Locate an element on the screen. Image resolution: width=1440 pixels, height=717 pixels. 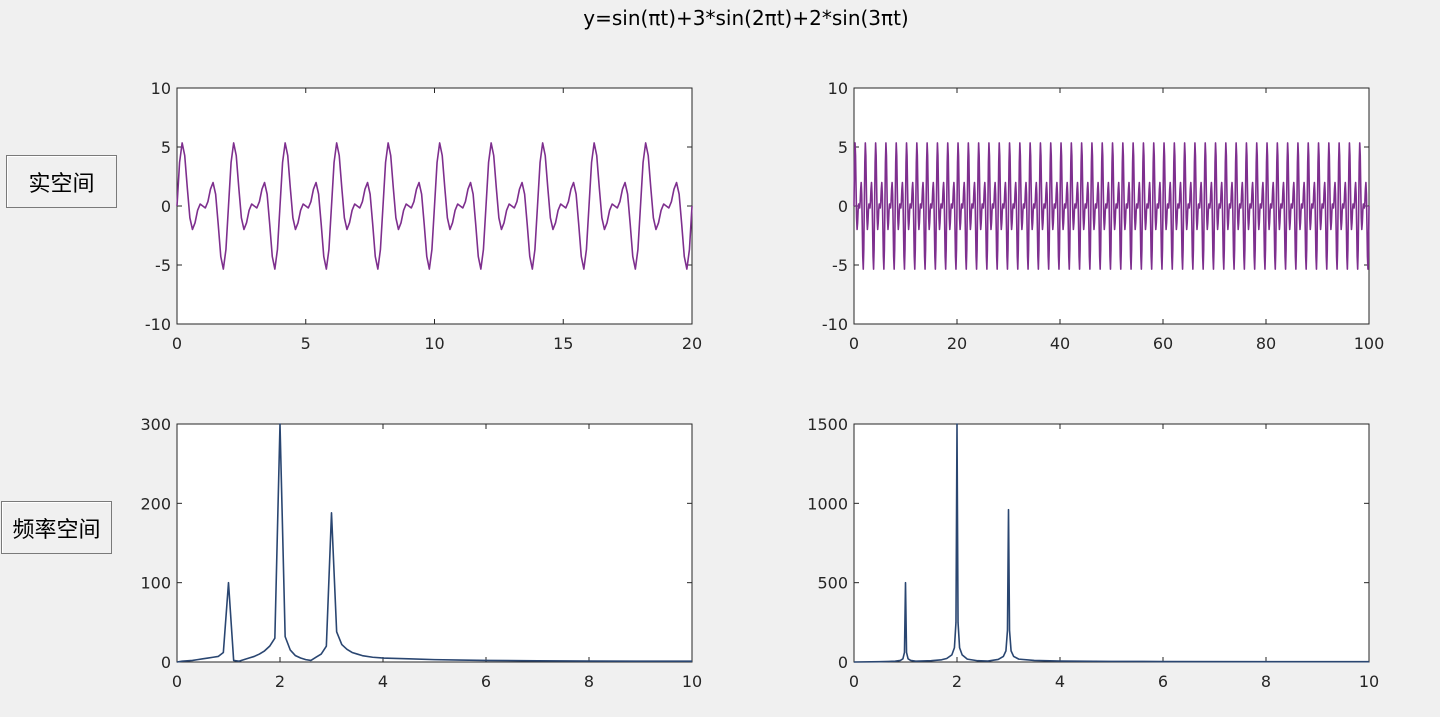
y-tick-label: 200 is located at coordinates (155, 503).